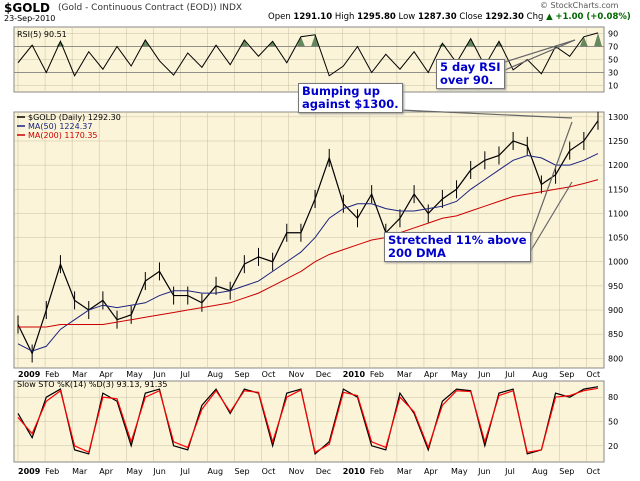 The image size is (640, 481). What do you see at coordinates (354, 471) in the screenshot?
I see `stoch-xtick-label: 2010` at bounding box center [354, 471].